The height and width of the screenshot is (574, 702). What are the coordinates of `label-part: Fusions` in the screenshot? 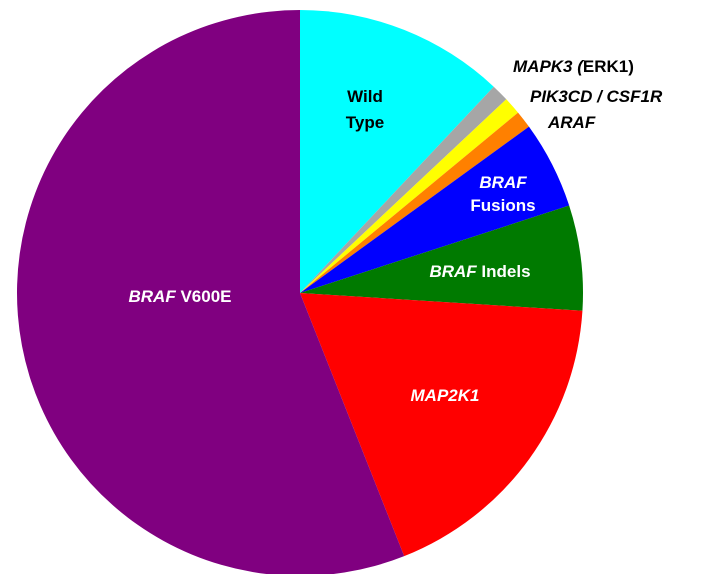 It's located at (502, 205).